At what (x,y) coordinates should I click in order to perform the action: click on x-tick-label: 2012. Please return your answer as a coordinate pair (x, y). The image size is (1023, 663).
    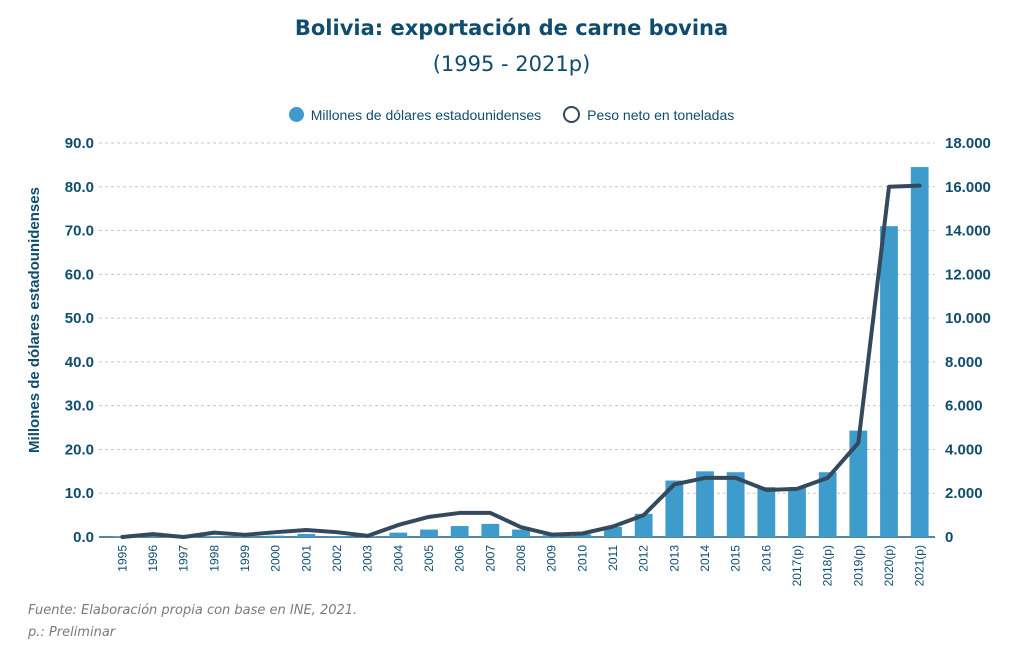
    Looking at the image, I should click on (644, 558).